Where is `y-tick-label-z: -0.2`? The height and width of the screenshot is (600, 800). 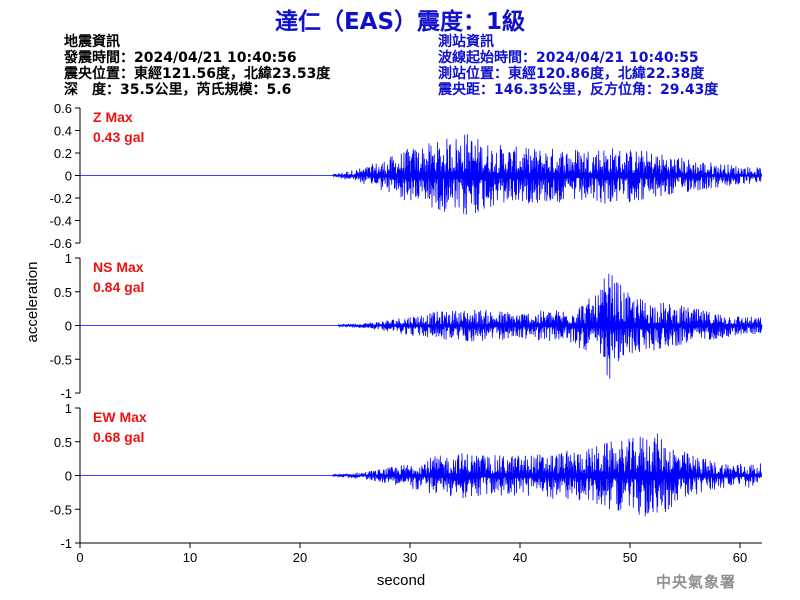
y-tick-label-z: -0.2 is located at coordinates (61, 198).